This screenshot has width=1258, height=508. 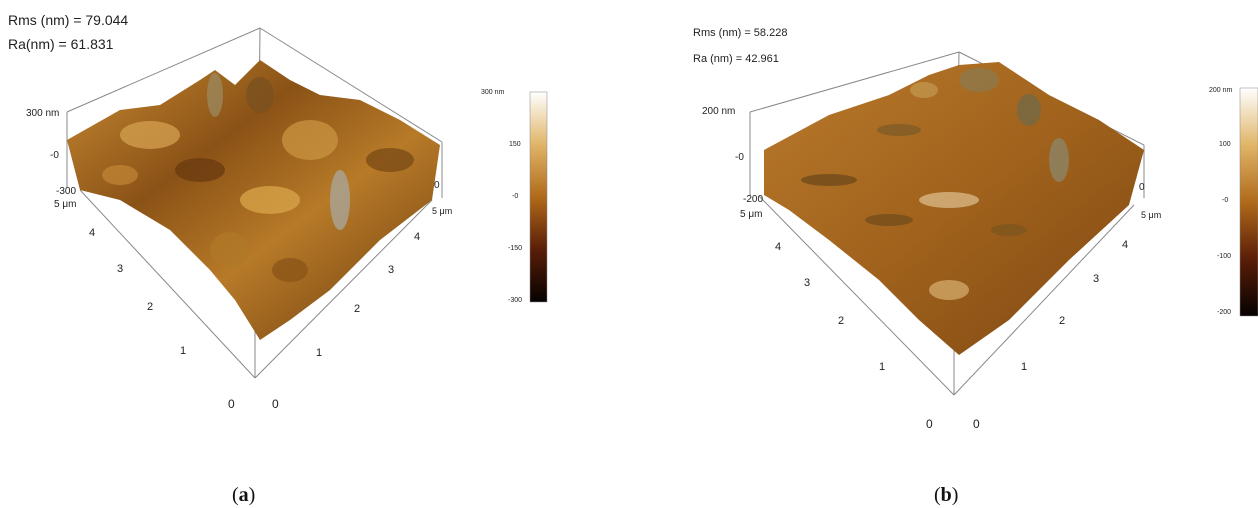 What do you see at coordinates (1221, 90) in the screenshot?
I see `colorbar-tick: 200 nm` at bounding box center [1221, 90].